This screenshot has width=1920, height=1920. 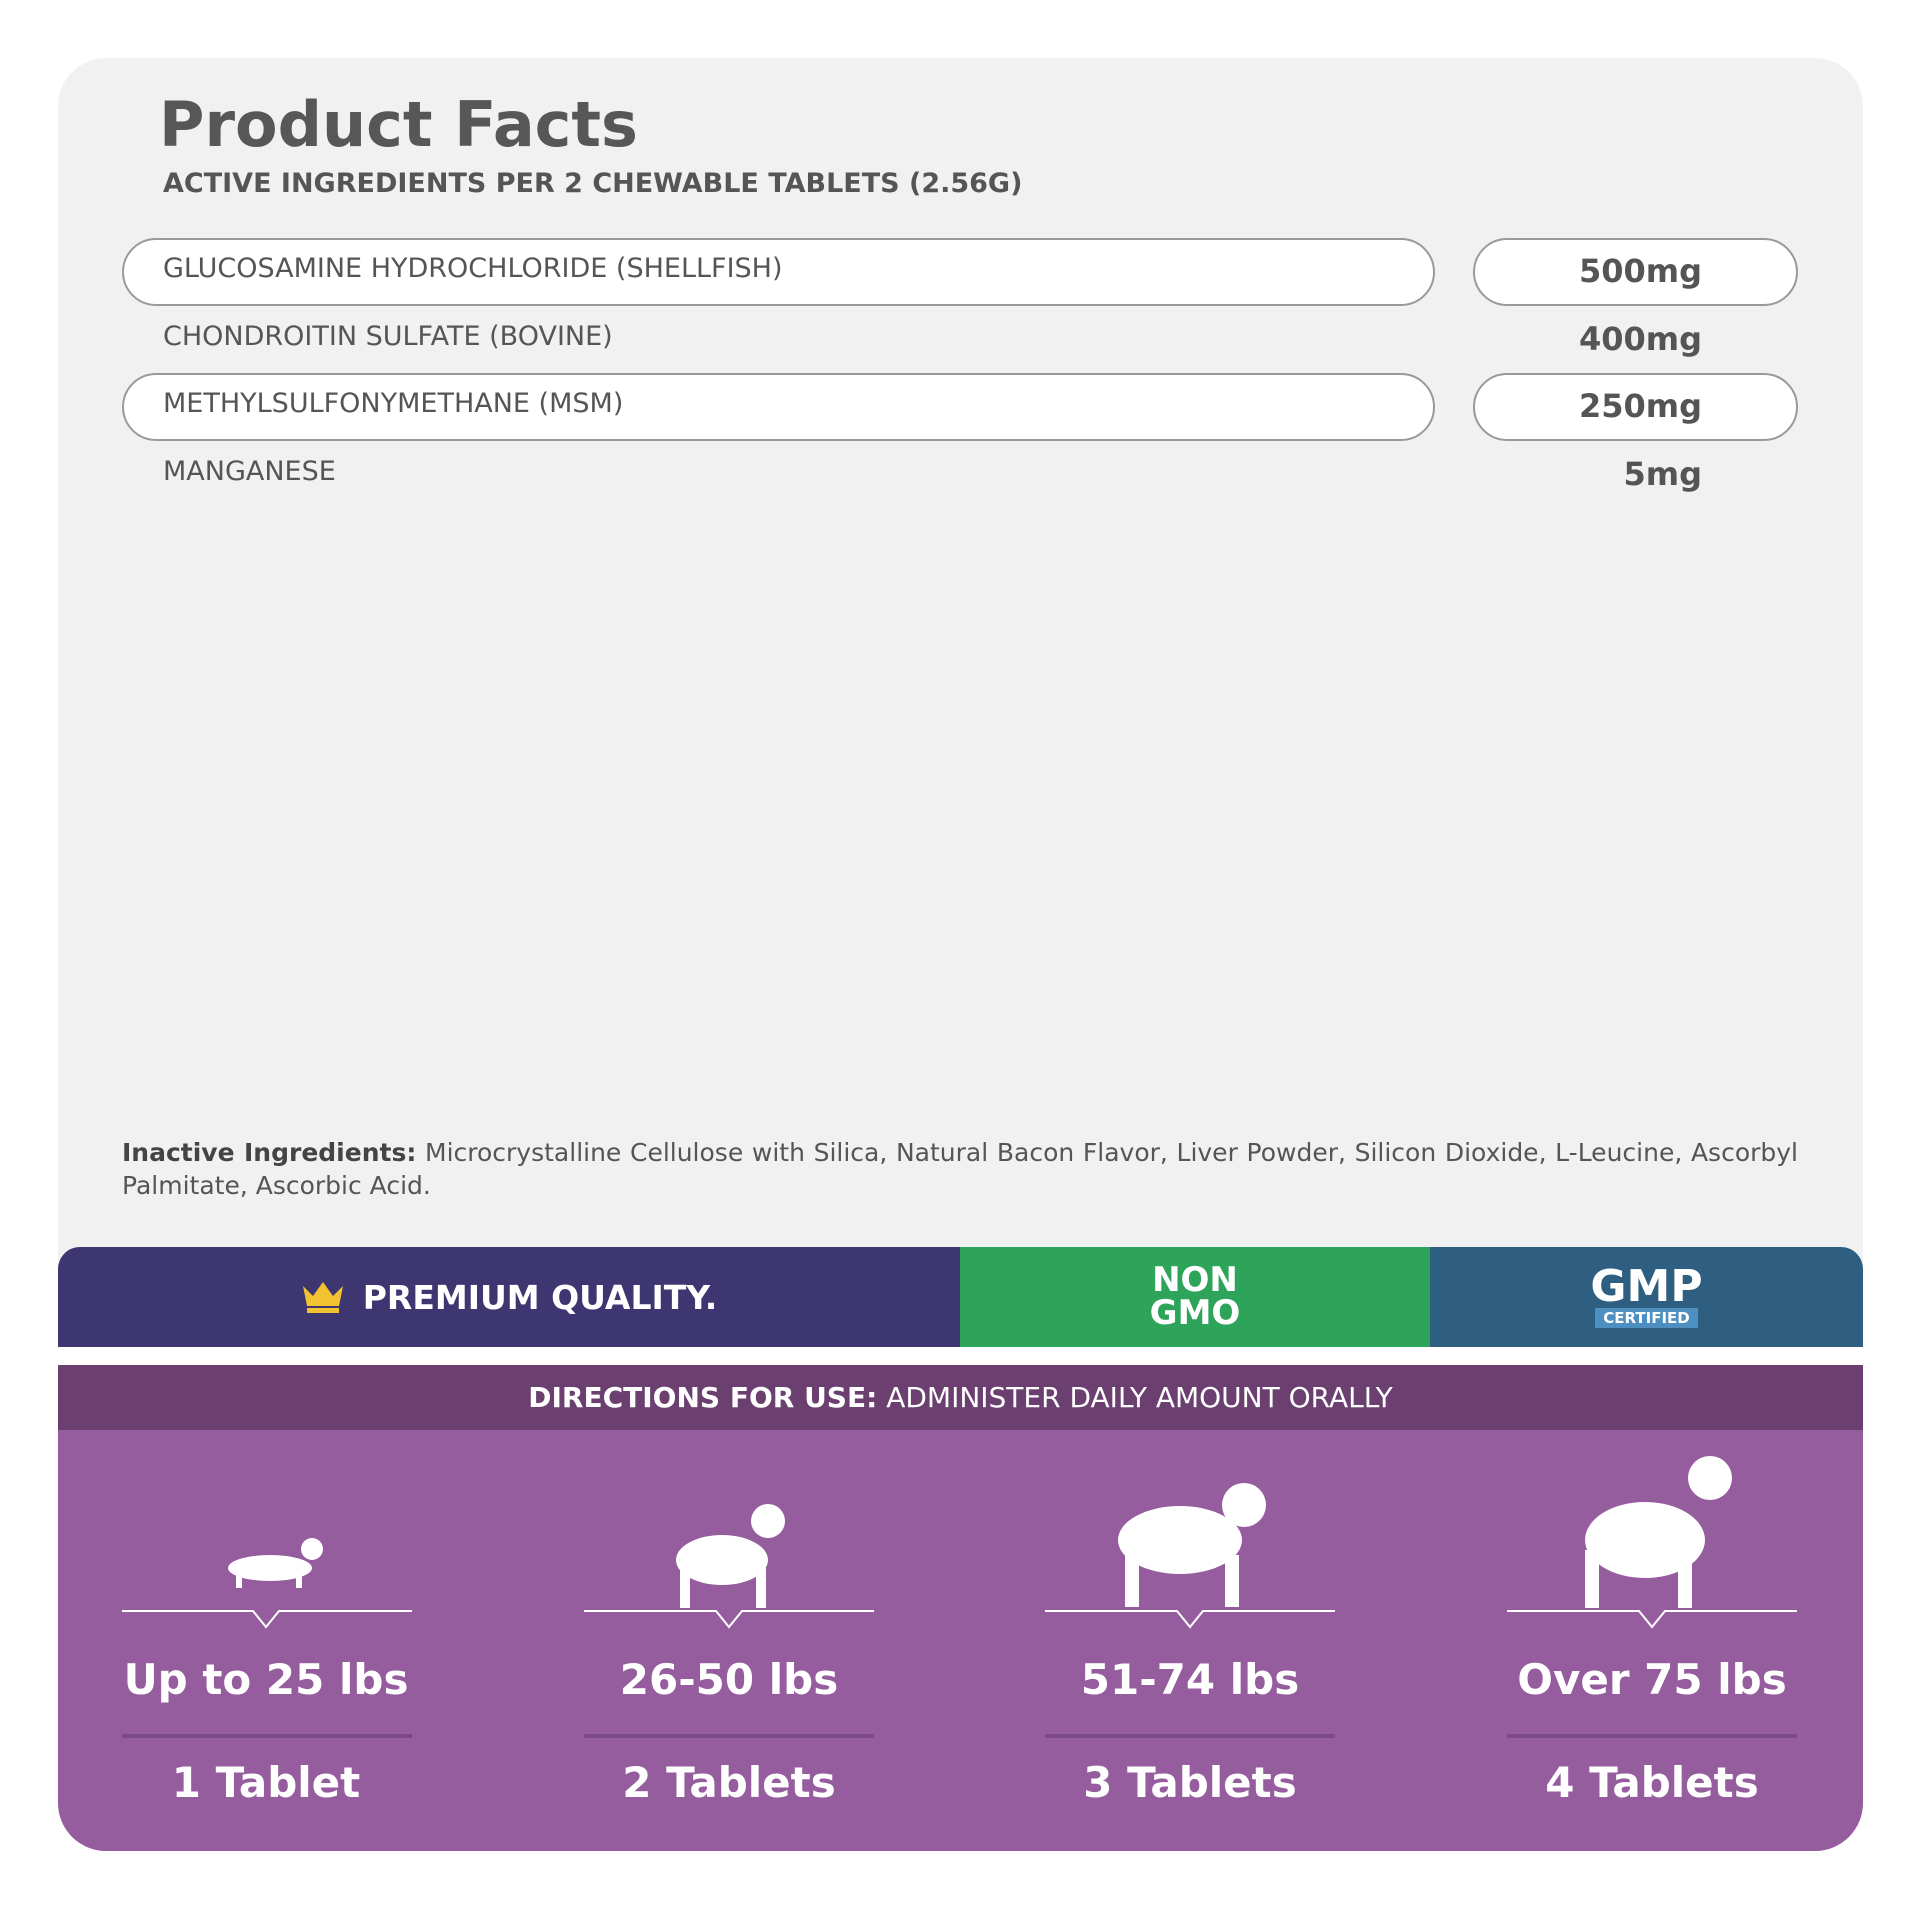 I want to click on title: Product Facts, so click(x=398, y=124).